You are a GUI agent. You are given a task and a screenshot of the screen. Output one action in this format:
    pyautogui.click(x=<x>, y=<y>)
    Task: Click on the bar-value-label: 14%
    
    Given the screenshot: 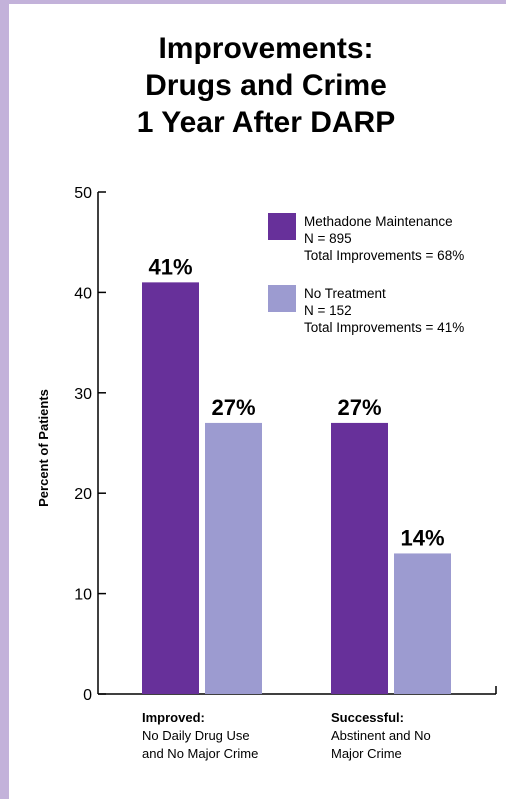 What is the action you would take?
    pyautogui.click(x=422, y=537)
    